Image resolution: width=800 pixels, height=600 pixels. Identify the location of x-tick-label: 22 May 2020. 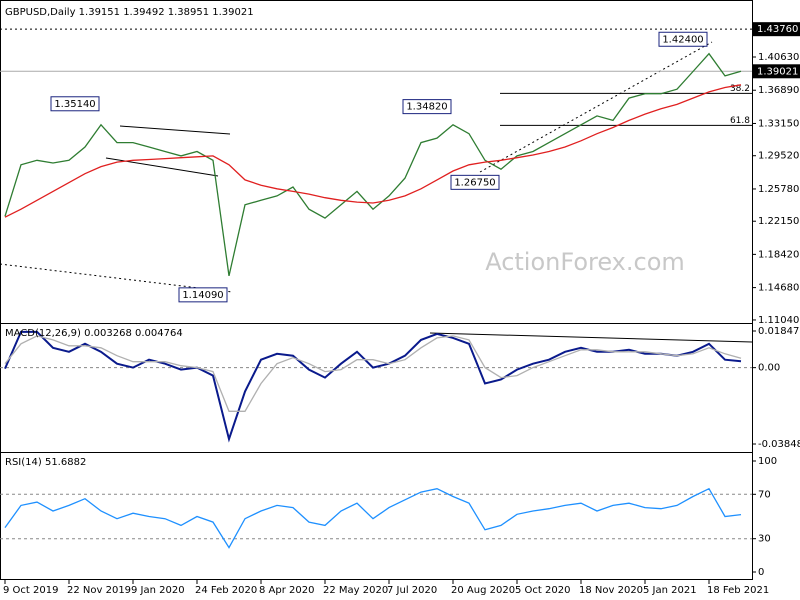
(355, 590).